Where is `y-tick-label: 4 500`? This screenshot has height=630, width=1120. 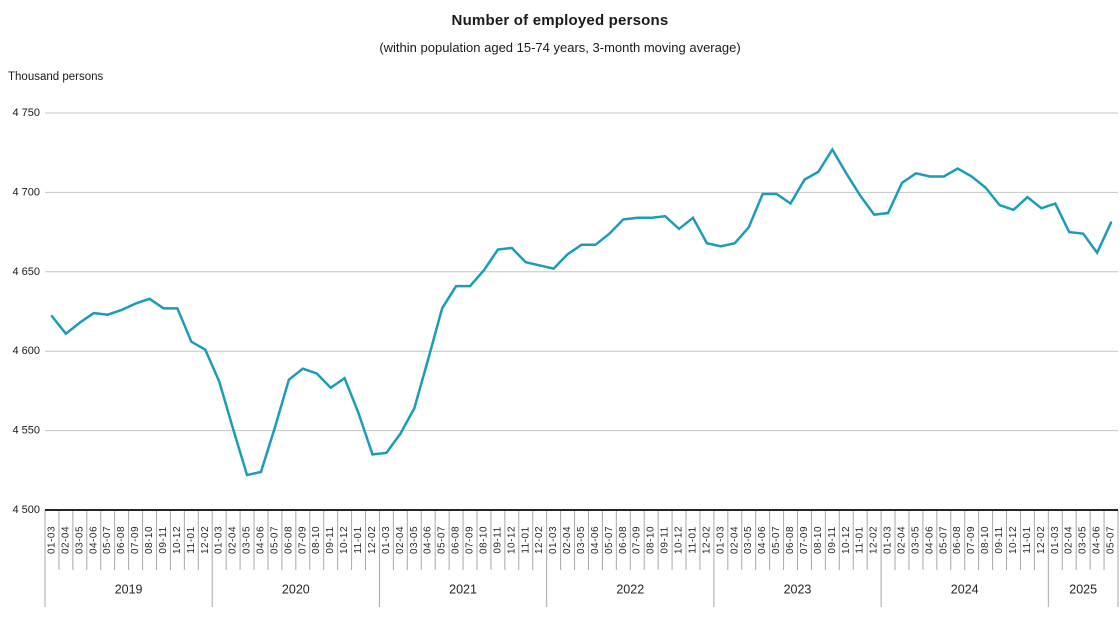
y-tick-label: 4 500 is located at coordinates (26, 510).